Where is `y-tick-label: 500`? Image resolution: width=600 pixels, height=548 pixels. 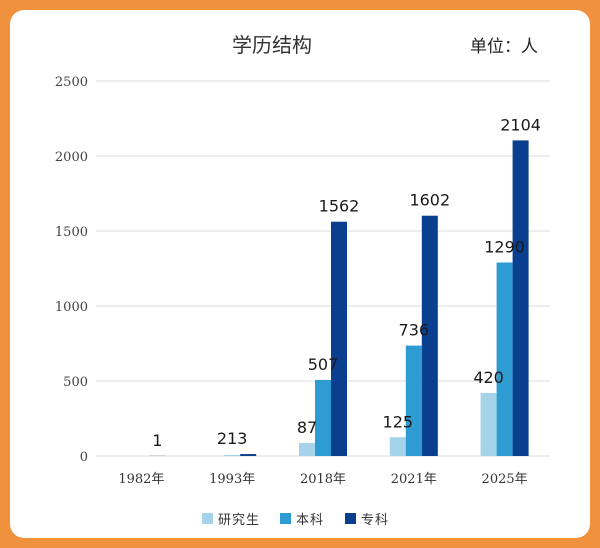
y-tick-label: 500 is located at coordinates (75, 382).